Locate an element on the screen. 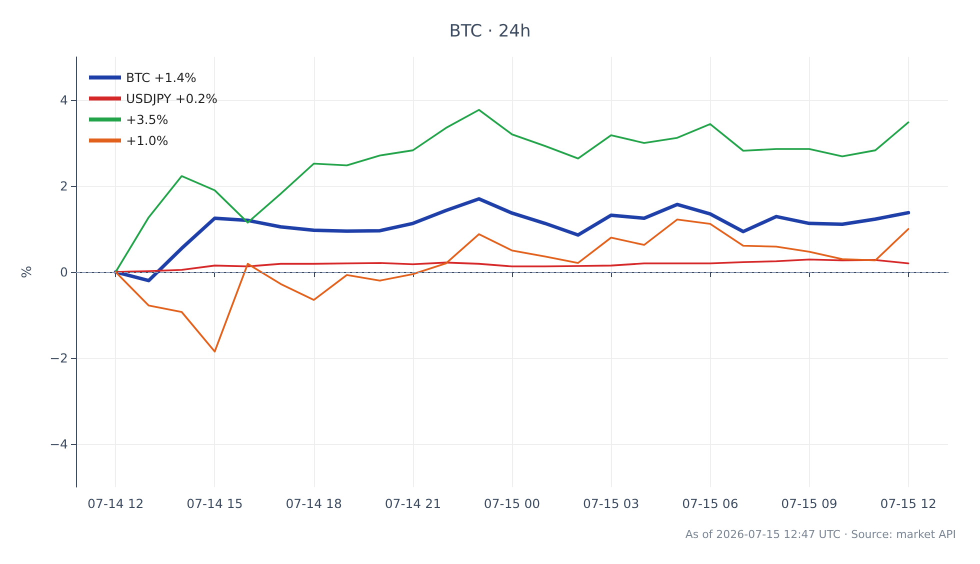 The image size is (980, 564). legend-label: +1.0% is located at coordinates (147, 140).